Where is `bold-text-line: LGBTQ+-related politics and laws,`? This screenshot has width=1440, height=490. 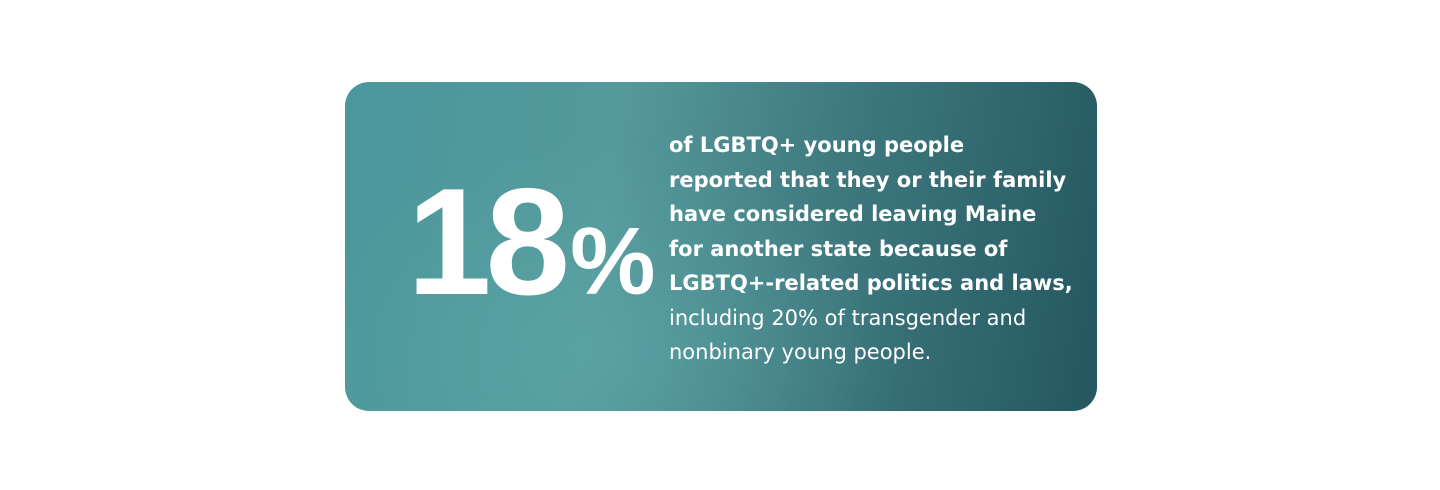
bold-text-line: LGBTQ+-related politics and laws, is located at coordinates (871, 283).